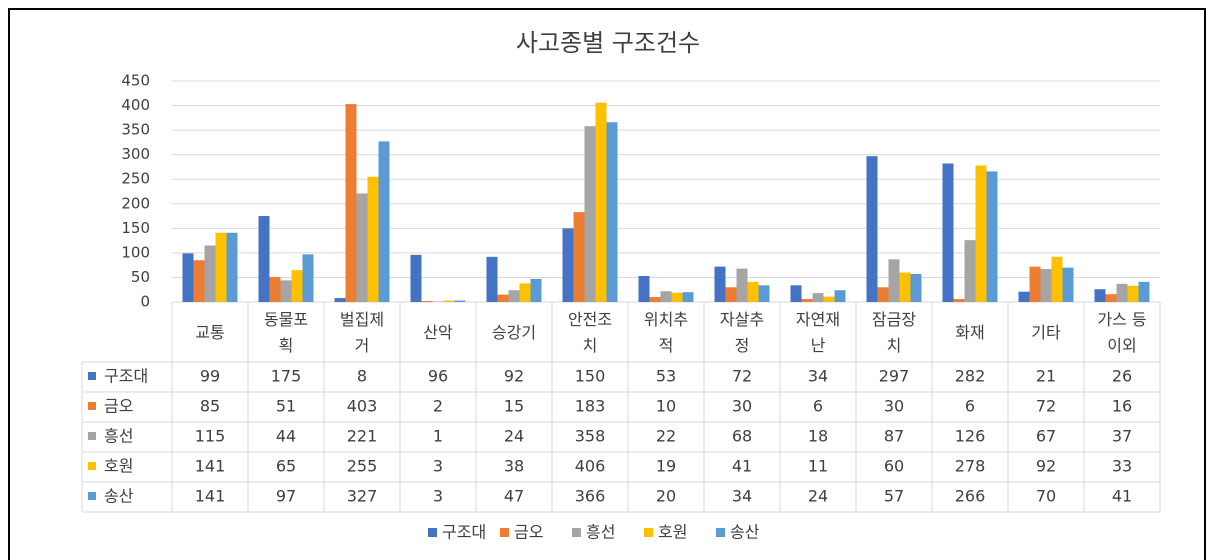  I want to click on table-value: 358, so click(590, 436).